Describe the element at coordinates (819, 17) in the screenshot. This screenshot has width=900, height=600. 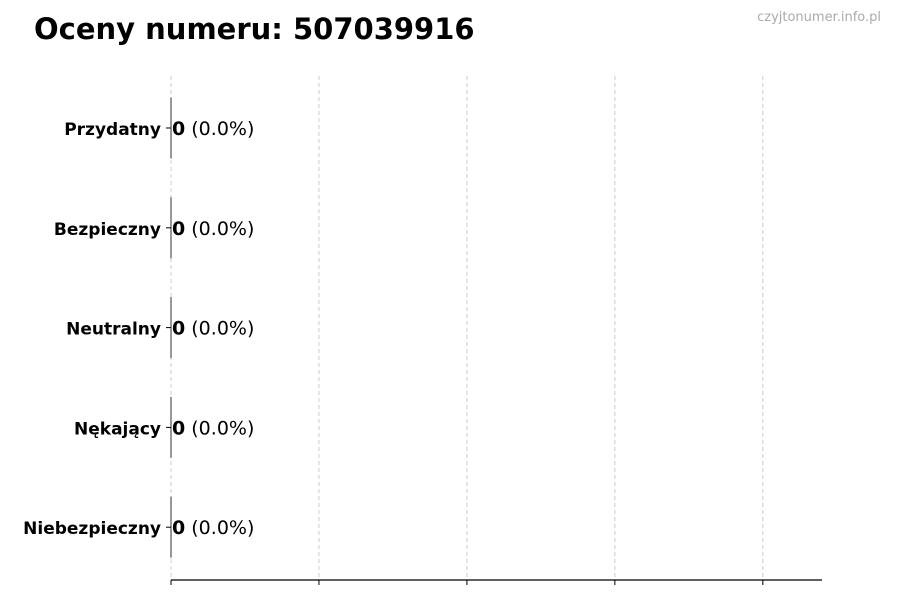
I see `watermark: czyjtonumer.info.pl` at that location.